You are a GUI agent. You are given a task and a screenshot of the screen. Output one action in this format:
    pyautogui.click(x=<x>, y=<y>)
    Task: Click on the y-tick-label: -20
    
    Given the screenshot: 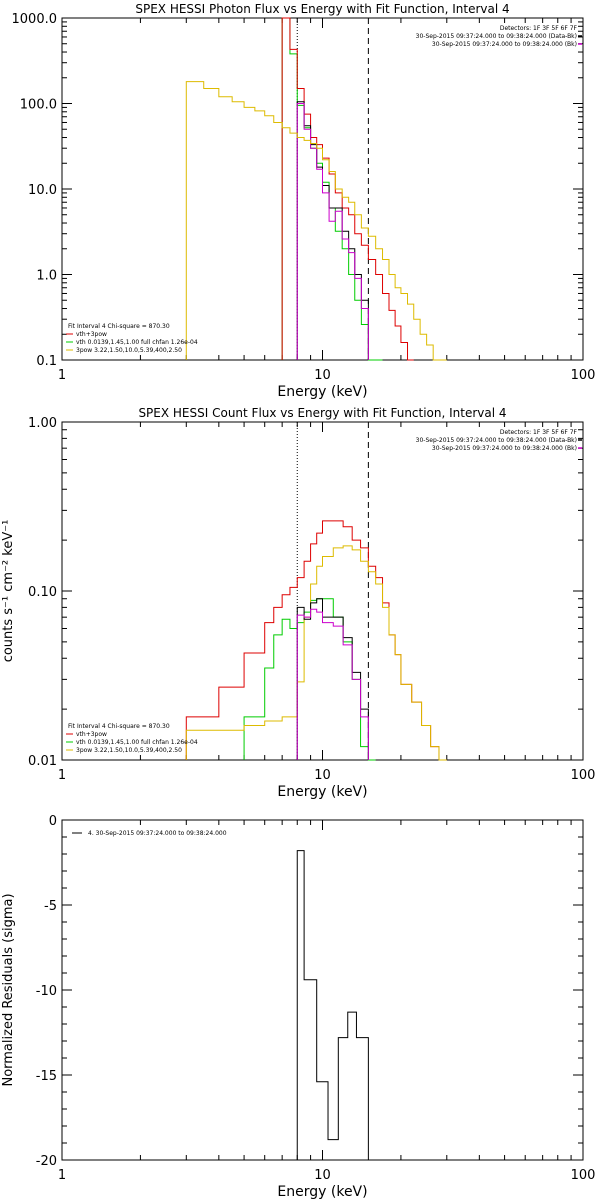 What is the action you would take?
    pyautogui.click(x=46, y=1161)
    